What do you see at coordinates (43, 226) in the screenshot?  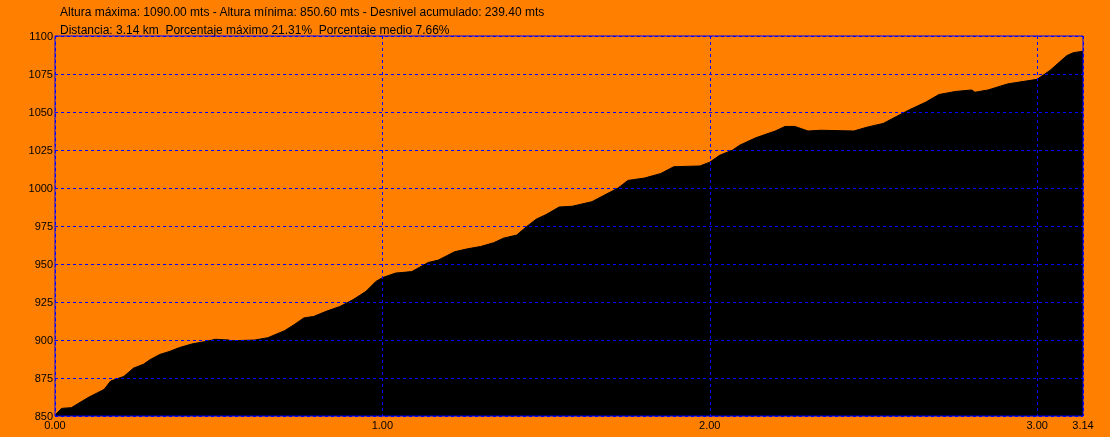 I see `y-tick-label: 975` at bounding box center [43, 226].